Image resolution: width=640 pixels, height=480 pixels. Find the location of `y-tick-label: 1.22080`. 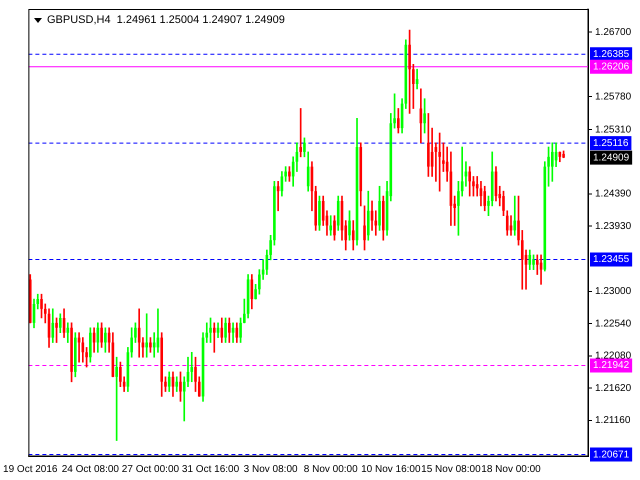

y-tick-label: 1.22080 is located at coordinates (613, 356).